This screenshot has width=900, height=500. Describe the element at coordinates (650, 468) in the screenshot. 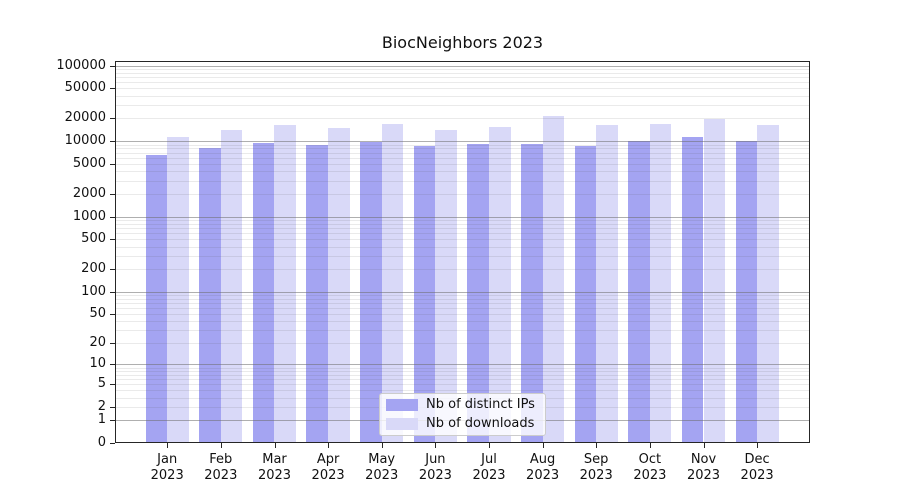

I see `x-tick-label-oct: Oct 2023` at that location.